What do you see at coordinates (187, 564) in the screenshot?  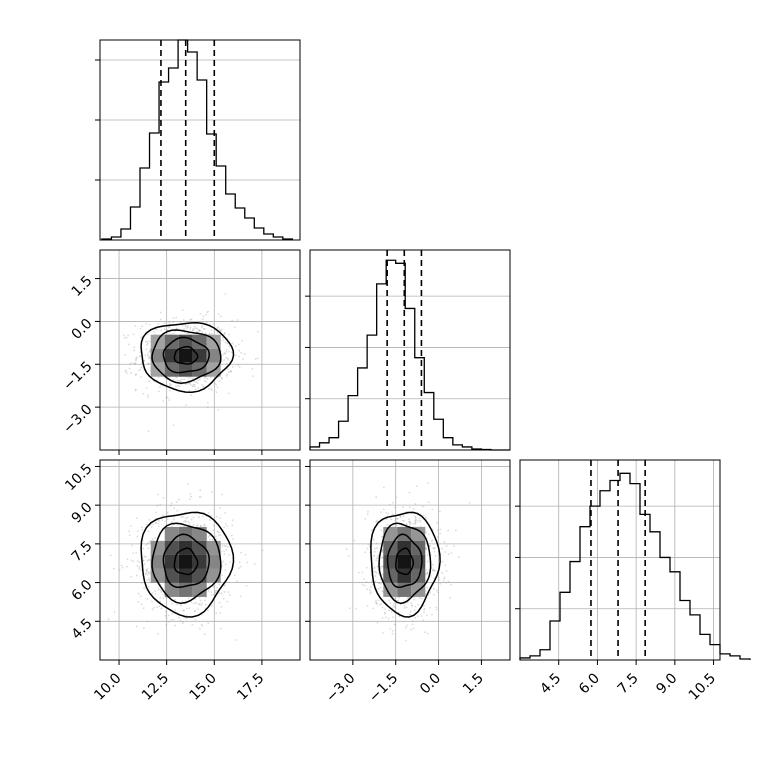 I see `contour-line` at bounding box center [187, 564].